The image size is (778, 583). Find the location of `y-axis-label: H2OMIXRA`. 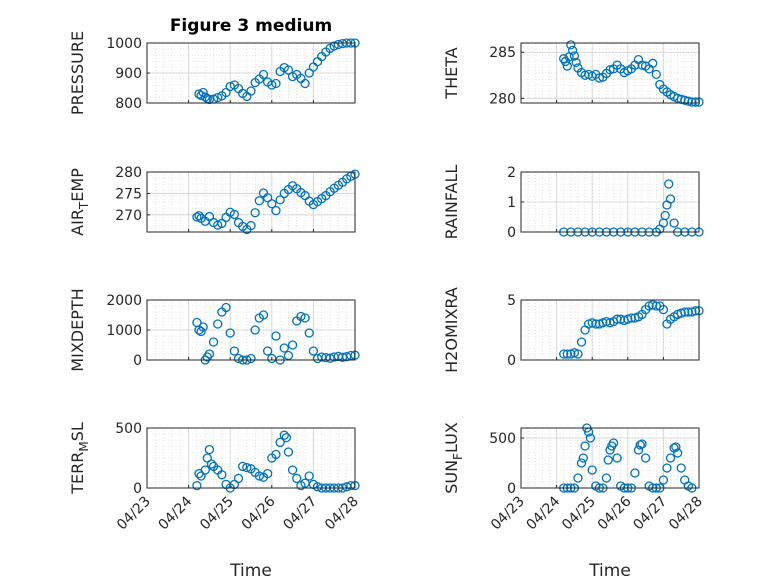

y-axis-label: H2OMIXRA is located at coordinates (451, 330).